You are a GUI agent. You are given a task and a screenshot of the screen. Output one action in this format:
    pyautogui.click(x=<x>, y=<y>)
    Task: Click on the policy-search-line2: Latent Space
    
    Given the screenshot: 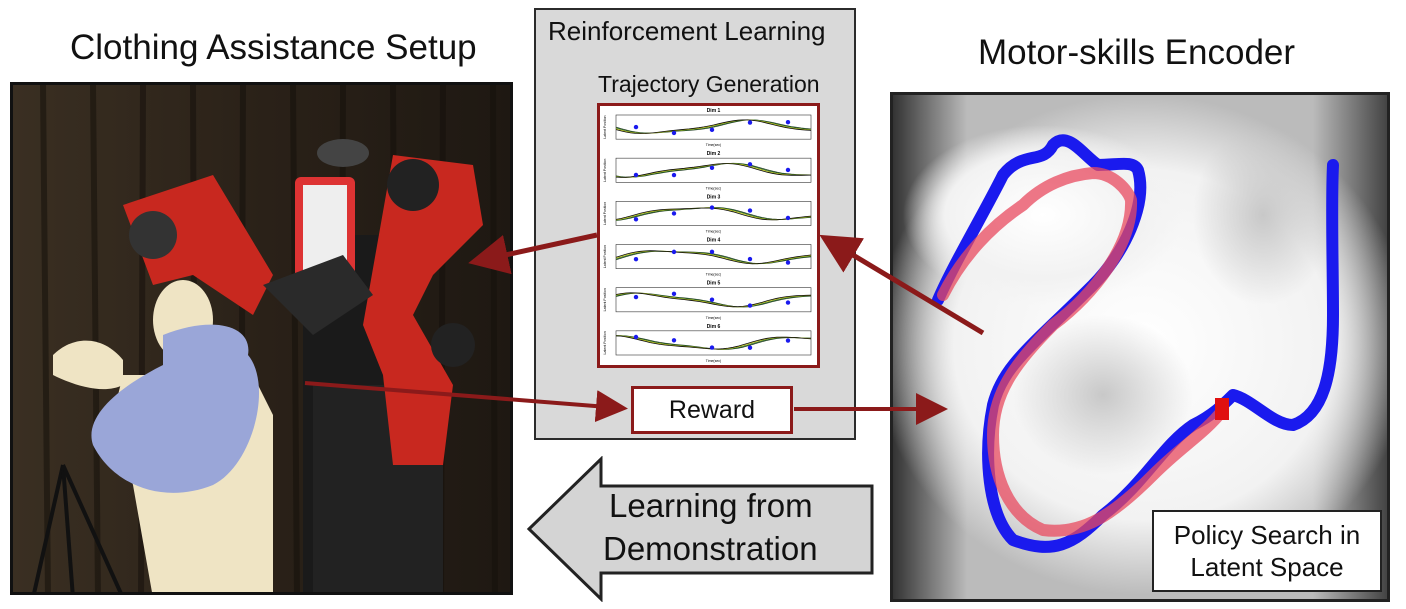 What is the action you would take?
    pyautogui.click(x=1267, y=567)
    